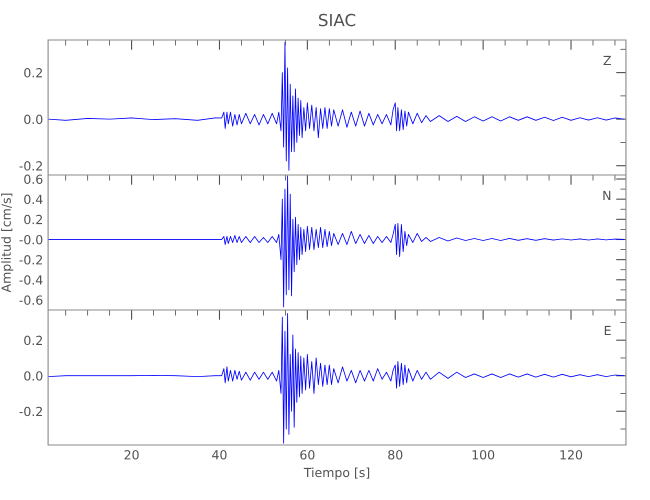  I want to click on x-tick-label: 60, so click(307, 455).